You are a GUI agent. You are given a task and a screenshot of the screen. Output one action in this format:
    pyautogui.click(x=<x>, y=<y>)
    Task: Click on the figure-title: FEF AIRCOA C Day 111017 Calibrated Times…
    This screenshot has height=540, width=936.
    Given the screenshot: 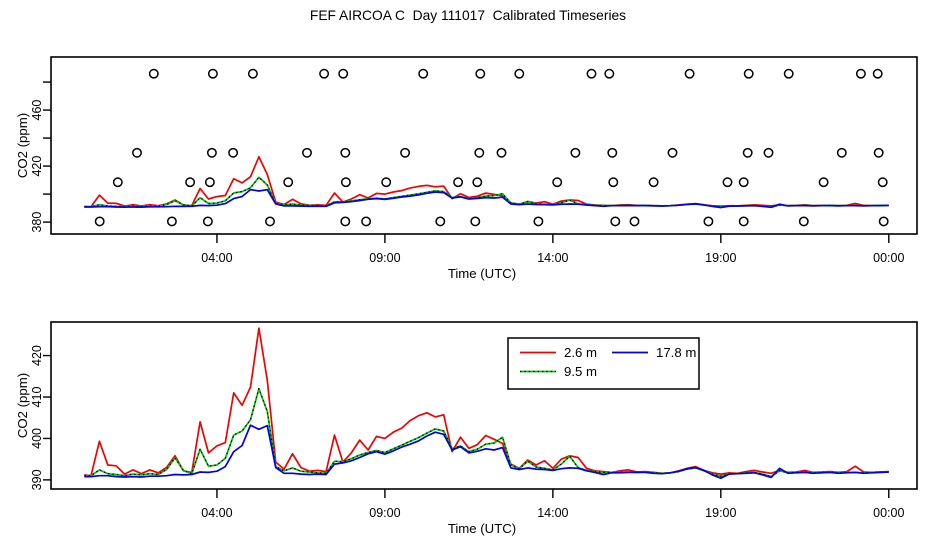 What is the action you would take?
    pyautogui.click(x=468, y=15)
    